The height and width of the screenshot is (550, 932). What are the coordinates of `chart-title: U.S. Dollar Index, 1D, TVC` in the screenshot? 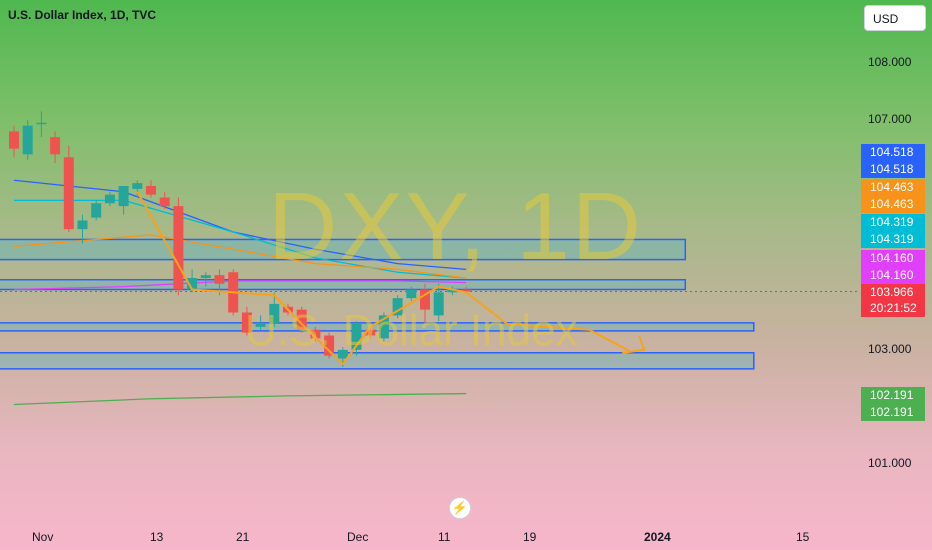 It's located at (82, 15).